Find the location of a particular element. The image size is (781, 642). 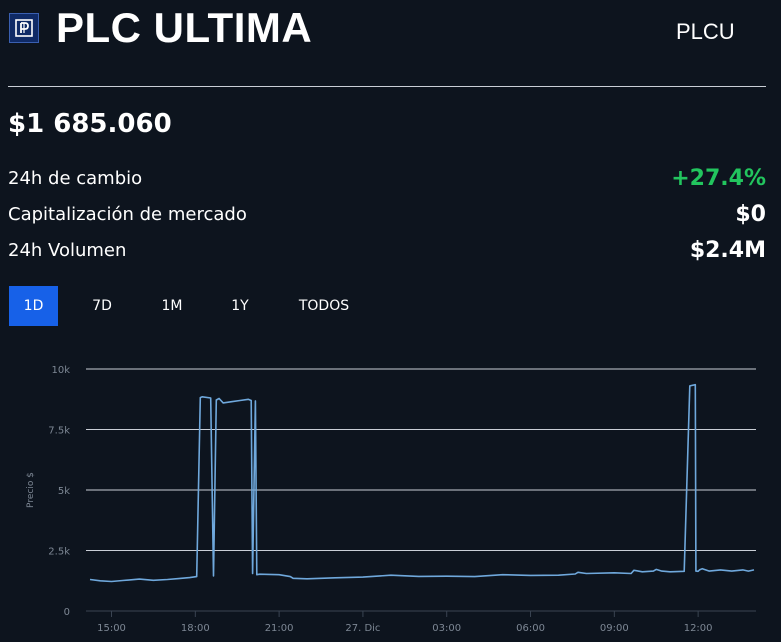

x-tick-label: 27. Dic is located at coordinates (362, 628).